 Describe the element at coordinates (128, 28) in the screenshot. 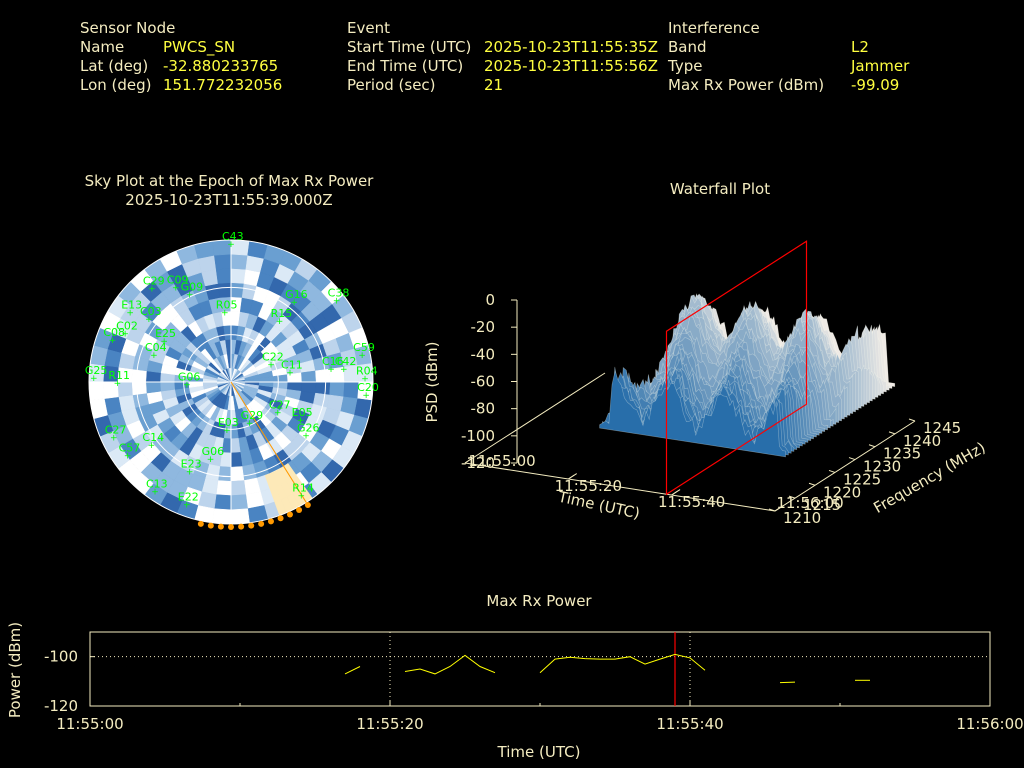

I see `sensor-header: Sensor Node` at that location.